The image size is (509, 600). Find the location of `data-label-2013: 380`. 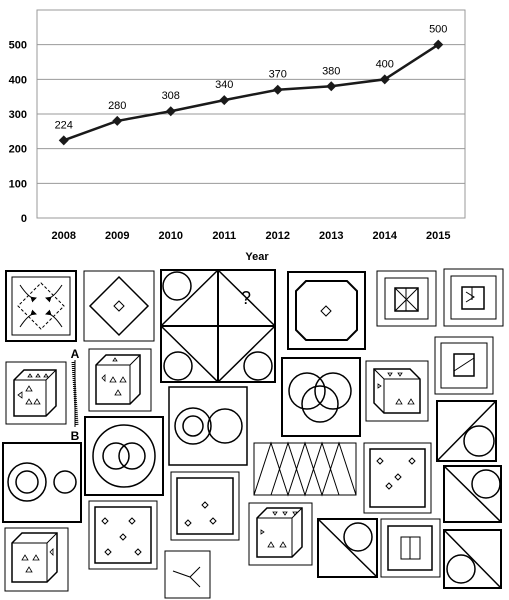

data-label-2013: 380 is located at coordinates (331, 71).